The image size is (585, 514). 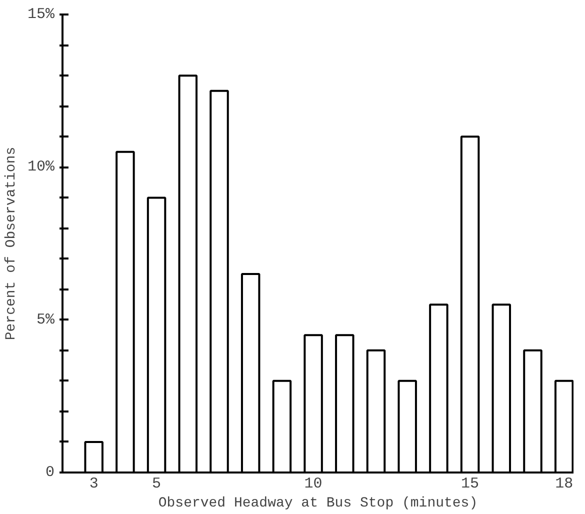 What do you see at coordinates (41, 167) in the screenshot?
I see `y-tick-label: 10%` at bounding box center [41, 167].